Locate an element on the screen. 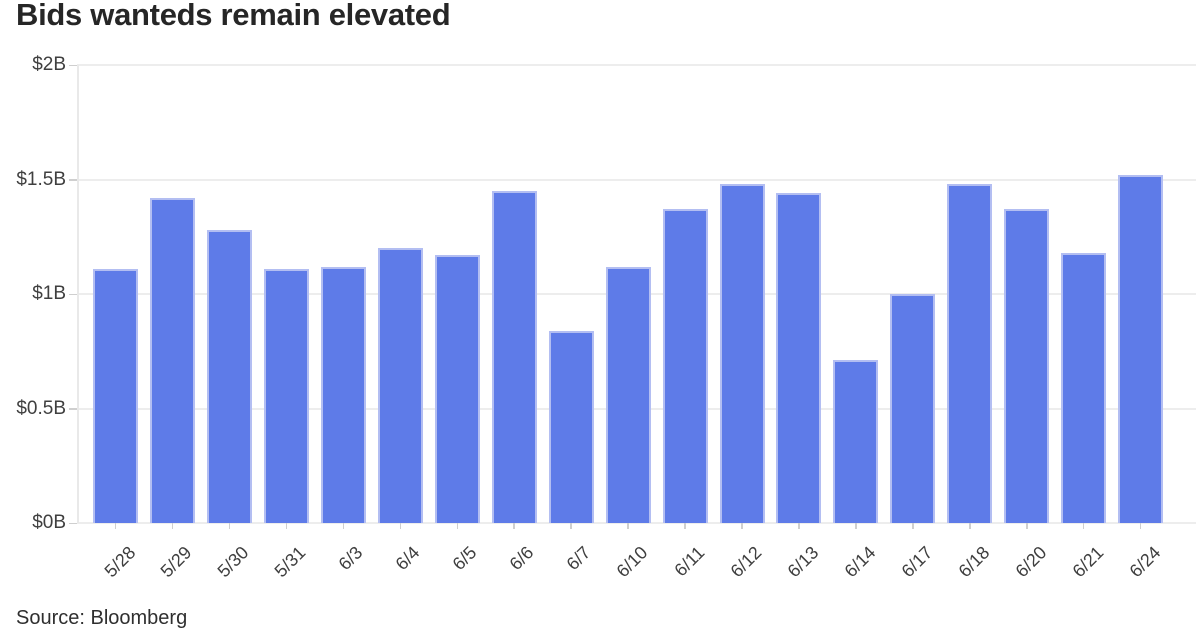  y-tick-label: $1.5B is located at coordinates (41, 179).